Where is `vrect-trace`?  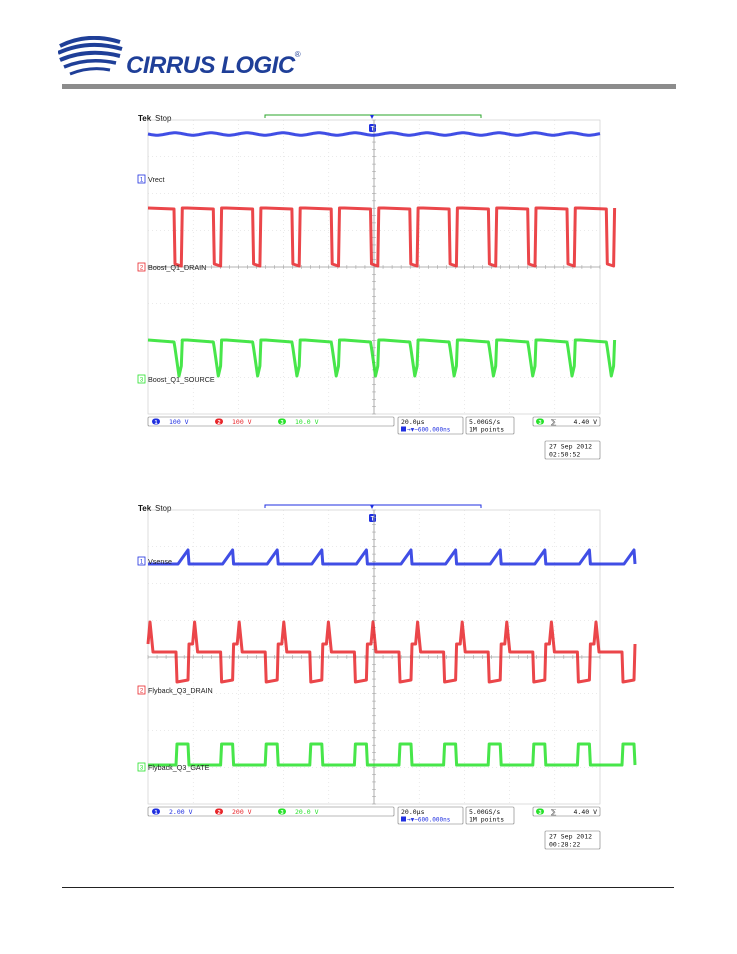
vrect-trace is located at coordinates (374, 134).